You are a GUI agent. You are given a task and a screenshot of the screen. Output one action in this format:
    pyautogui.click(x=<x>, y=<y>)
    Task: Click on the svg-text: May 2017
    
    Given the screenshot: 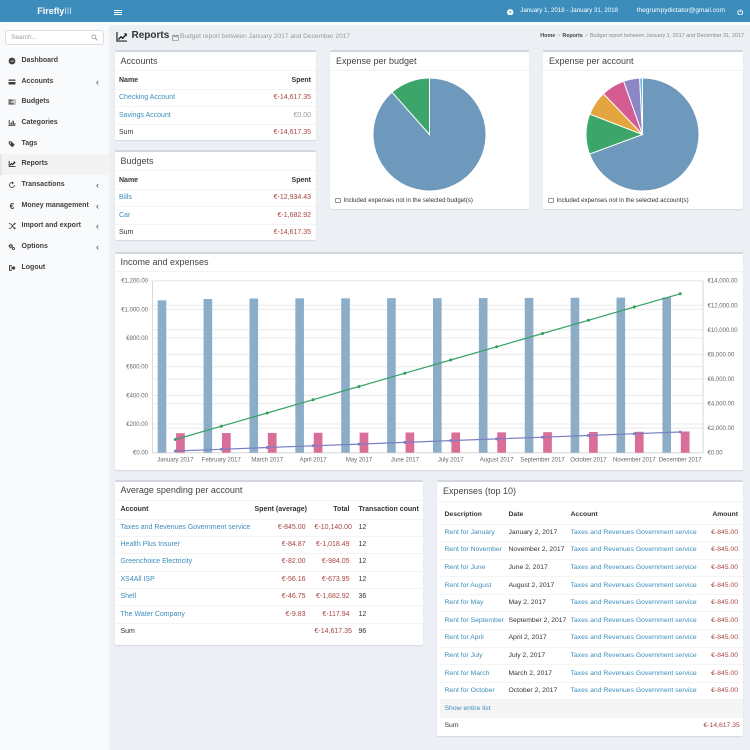 What is the action you would take?
    pyautogui.click(x=358, y=460)
    